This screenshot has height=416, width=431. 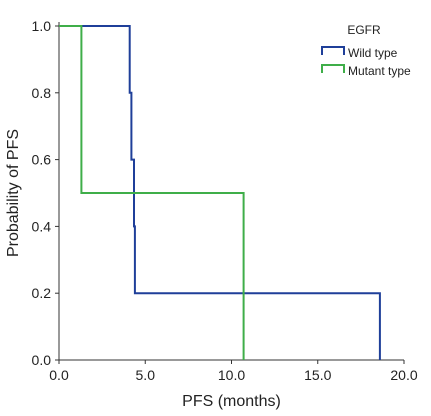 I want to click on x-ticks: 0.0 5.0 10.0 15.0 20.0, so click(x=233, y=371).